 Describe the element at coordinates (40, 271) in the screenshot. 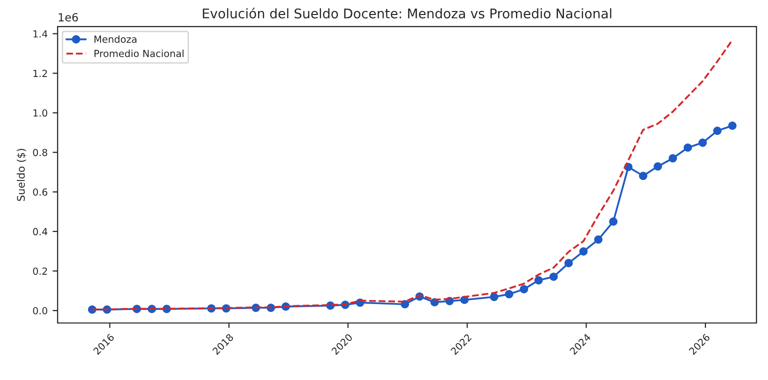

I see `y-tick-label: 0.2` at that location.